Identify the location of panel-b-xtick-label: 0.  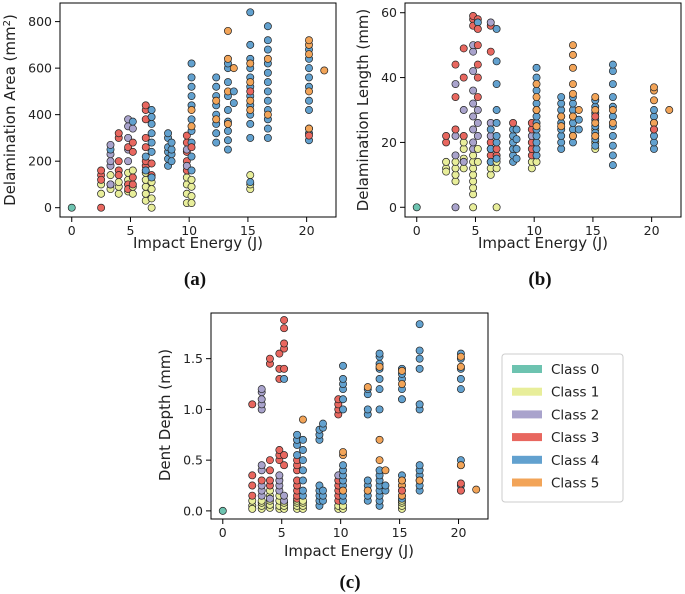
(417, 230).